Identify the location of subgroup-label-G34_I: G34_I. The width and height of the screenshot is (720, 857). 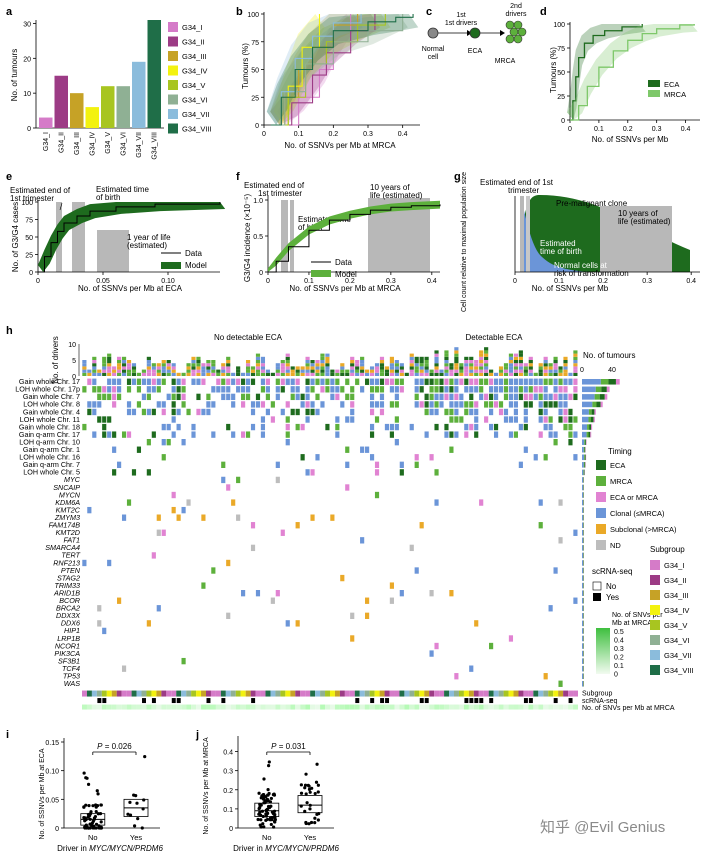
(674, 565).